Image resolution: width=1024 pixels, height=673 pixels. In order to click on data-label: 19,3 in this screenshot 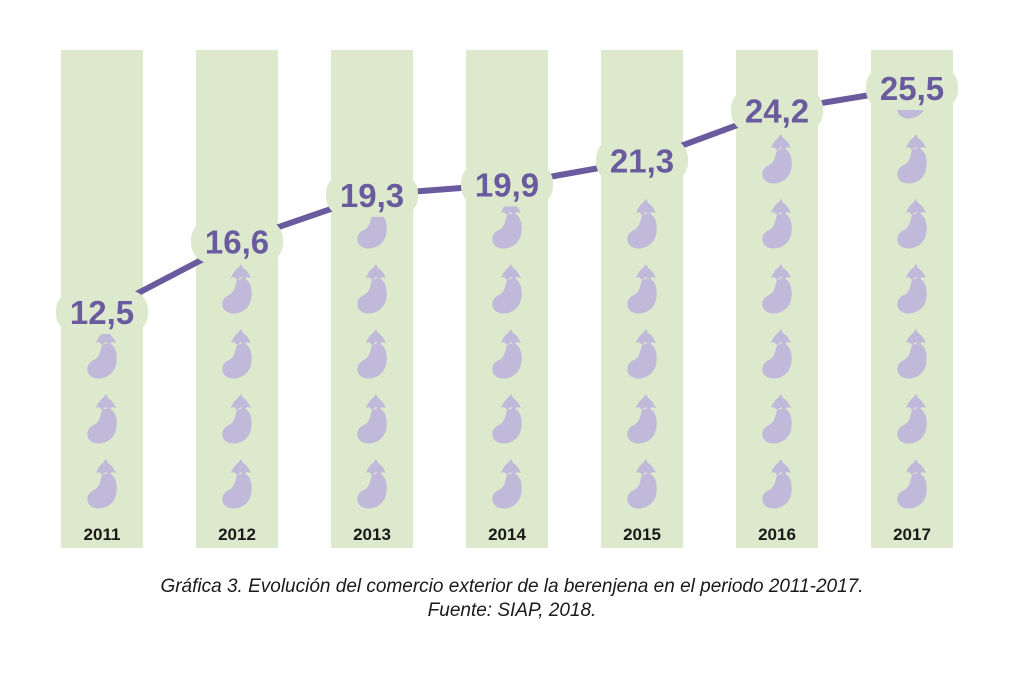, I will do `click(372, 195)`.